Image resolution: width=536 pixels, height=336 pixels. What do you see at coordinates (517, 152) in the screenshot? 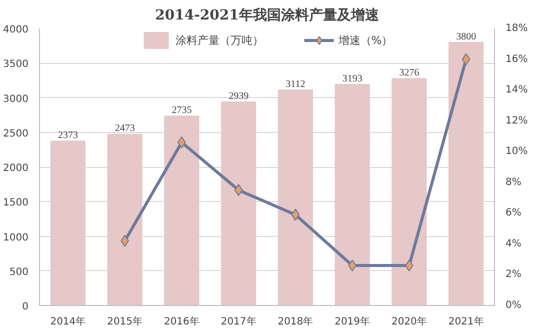
I see `y2-tick-label: 10%` at bounding box center [517, 152].